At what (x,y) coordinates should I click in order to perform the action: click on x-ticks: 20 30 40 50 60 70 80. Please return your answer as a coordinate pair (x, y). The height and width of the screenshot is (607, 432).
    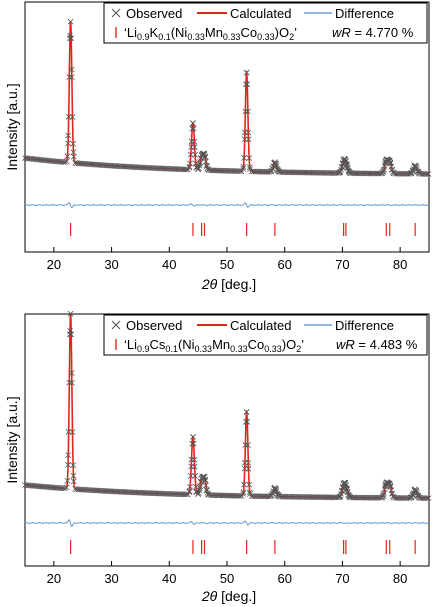
    Looking at the image, I should click on (227, 259).